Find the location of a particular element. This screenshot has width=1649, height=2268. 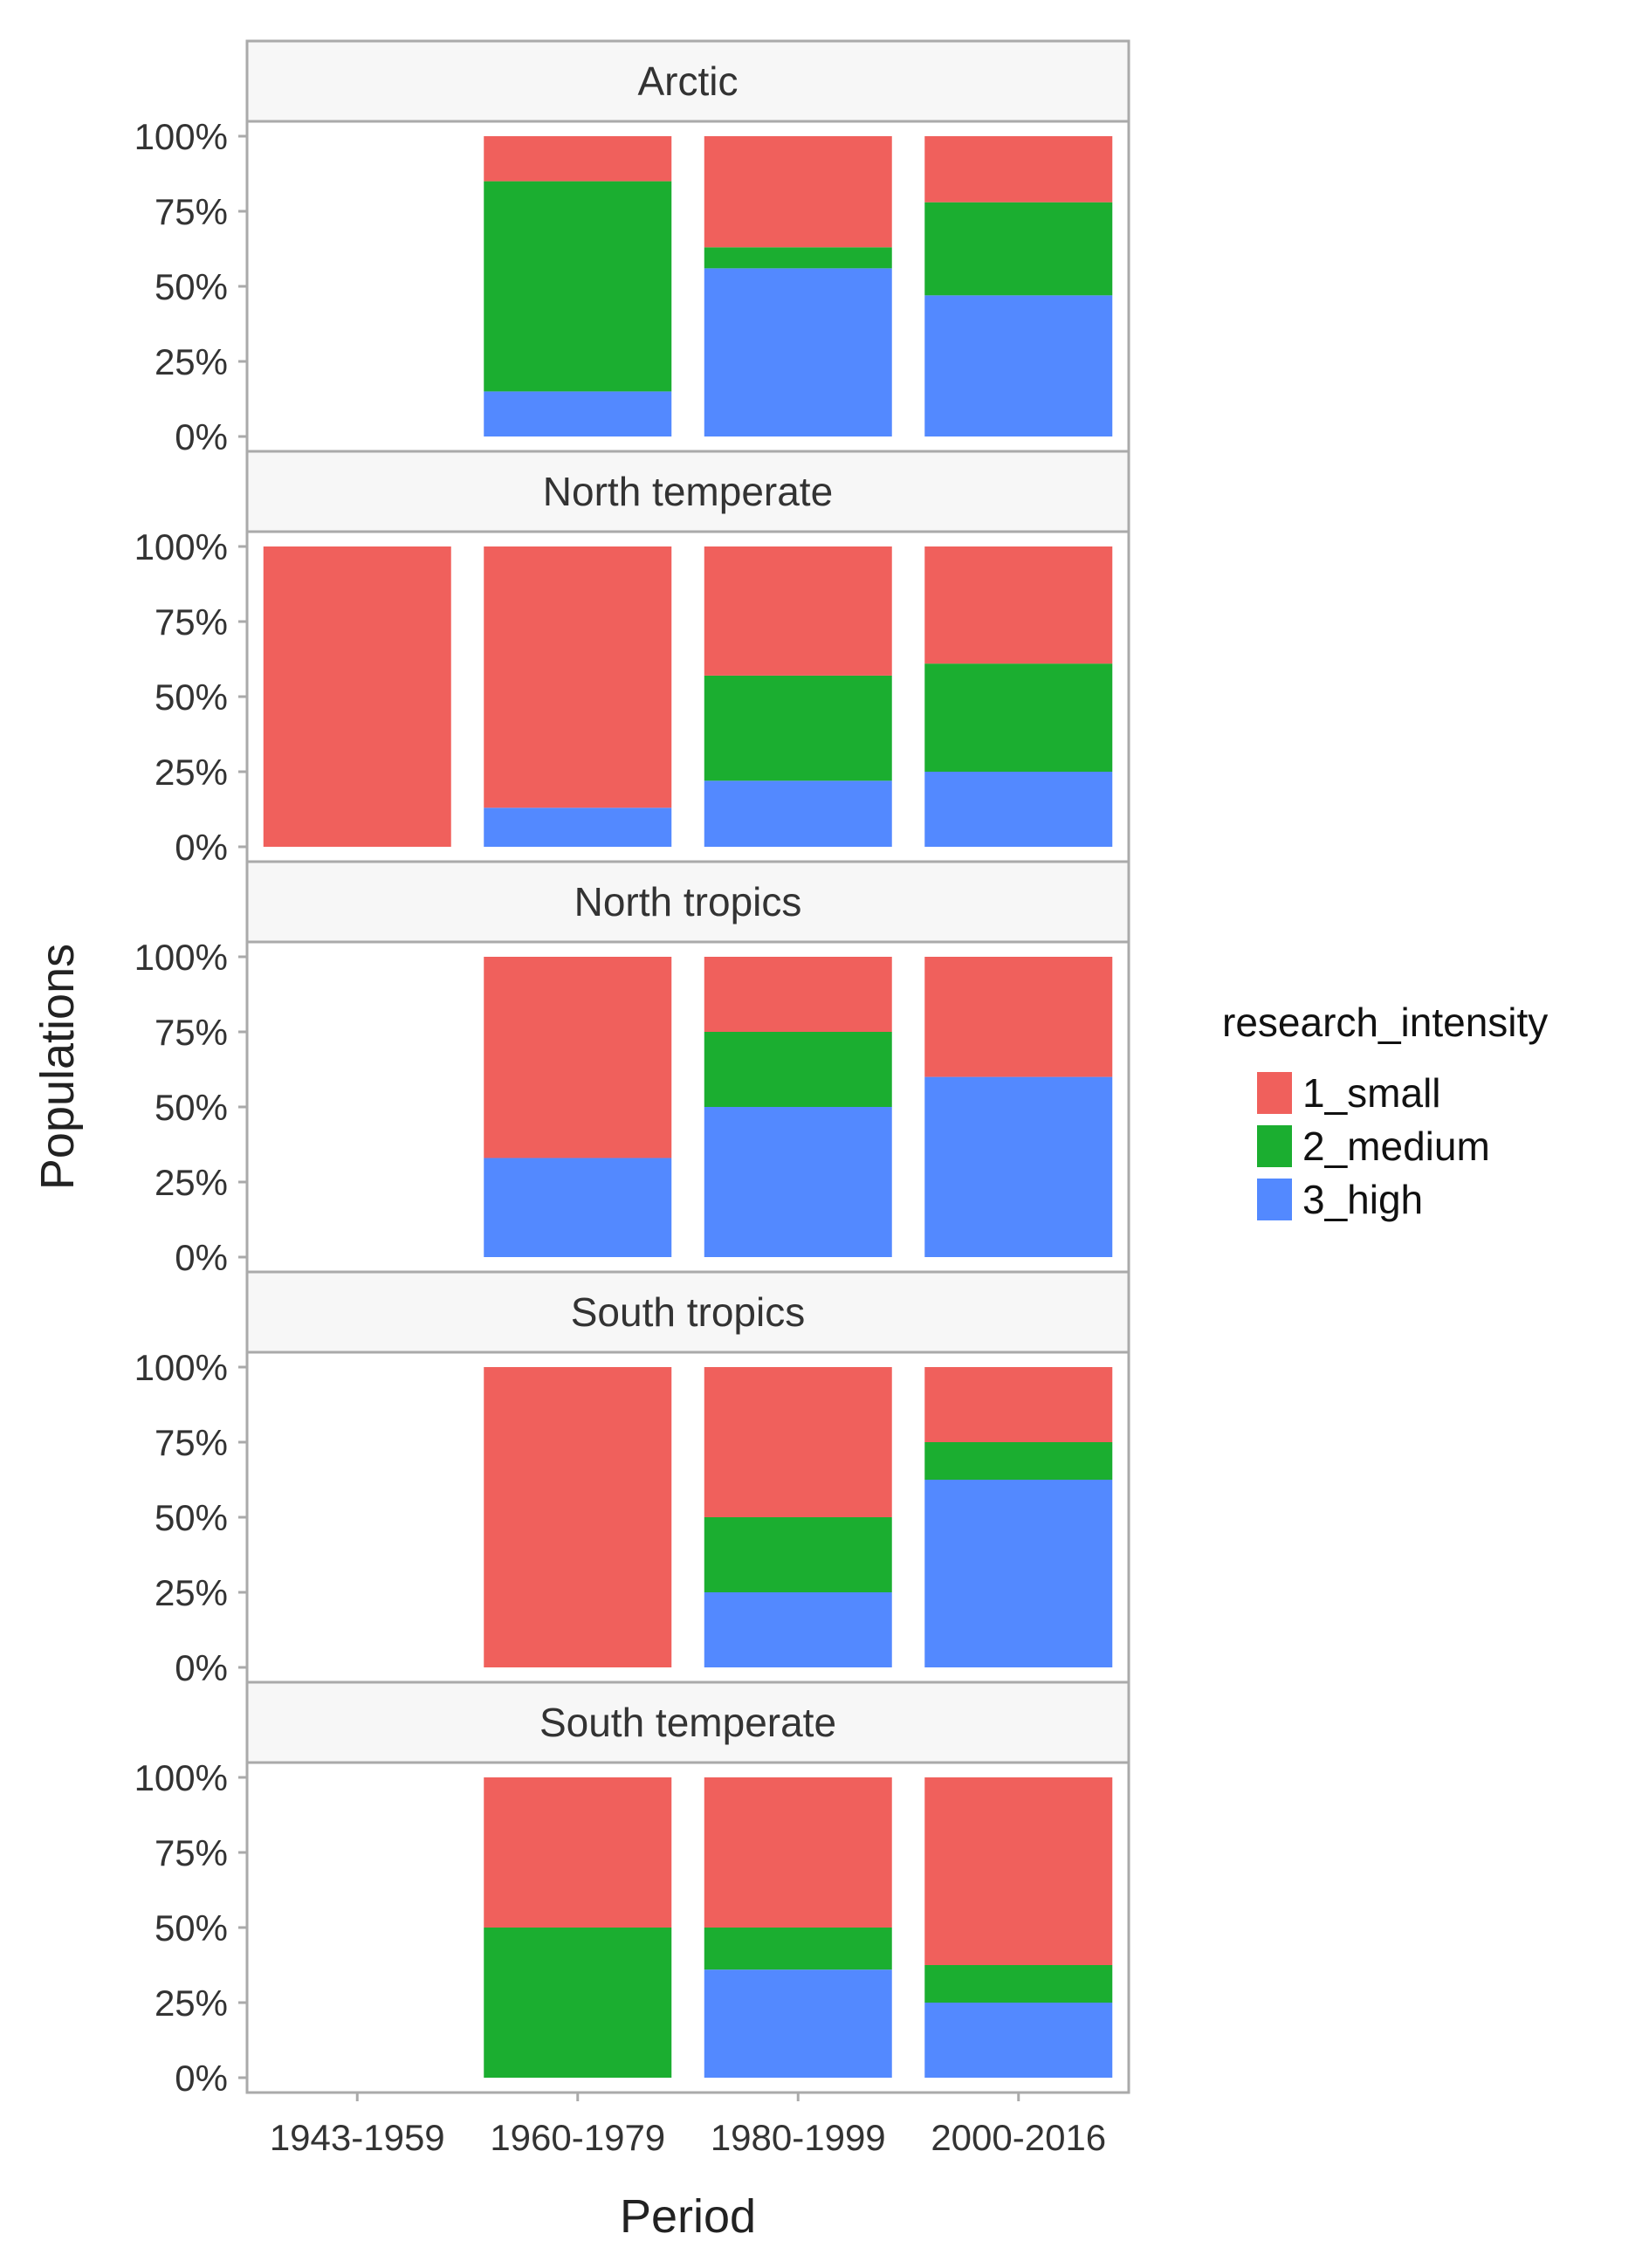

y-axis-title: Populations is located at coordinates (57, 1067).